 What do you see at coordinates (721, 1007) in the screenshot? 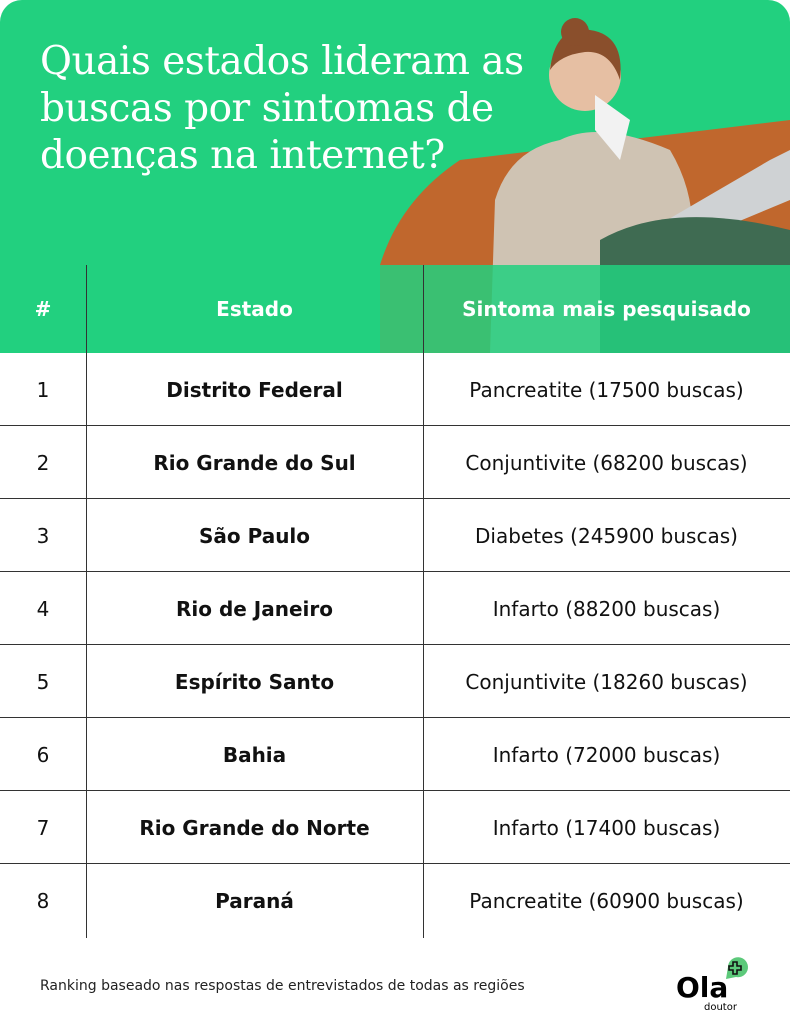
I see `svg-text: doutor` at bounding box center [721, 1007].